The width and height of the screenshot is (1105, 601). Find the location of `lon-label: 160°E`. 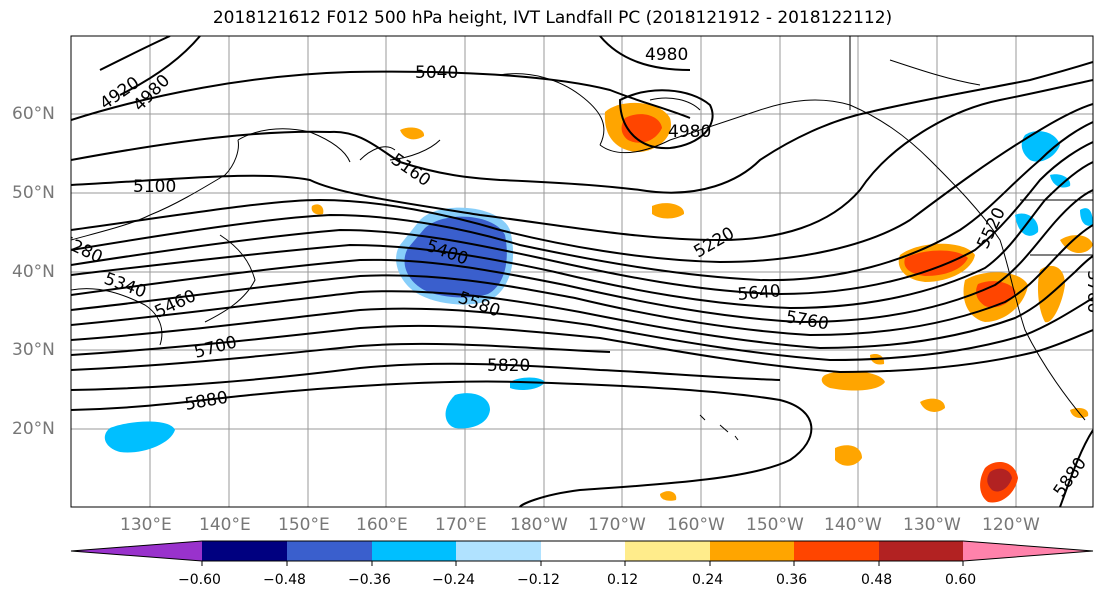

lon-label: 160°E is located at coordinates (382, 525).